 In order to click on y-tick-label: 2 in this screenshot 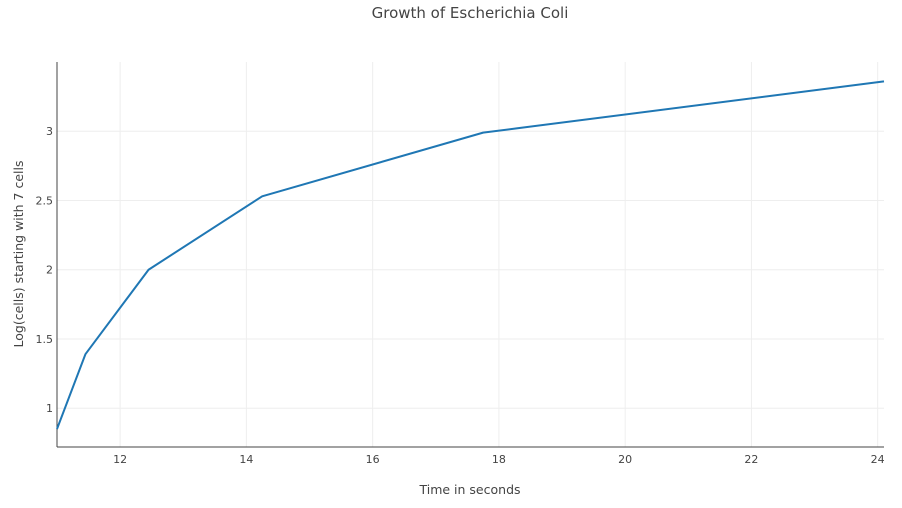, I will do `click(49, 270)`.